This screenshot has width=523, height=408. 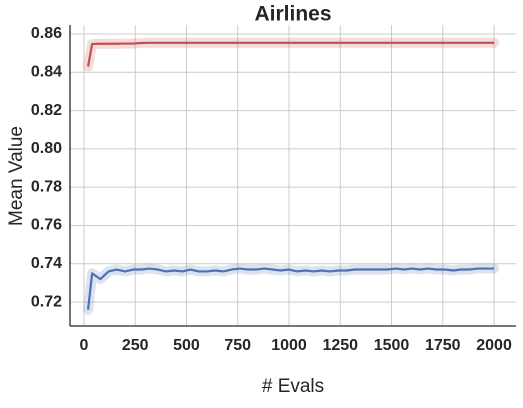 What do you see at coordinates (46, 72) in the screenshot?
I see `y-tick-label: 0.84` at bounding box center [46, 72].